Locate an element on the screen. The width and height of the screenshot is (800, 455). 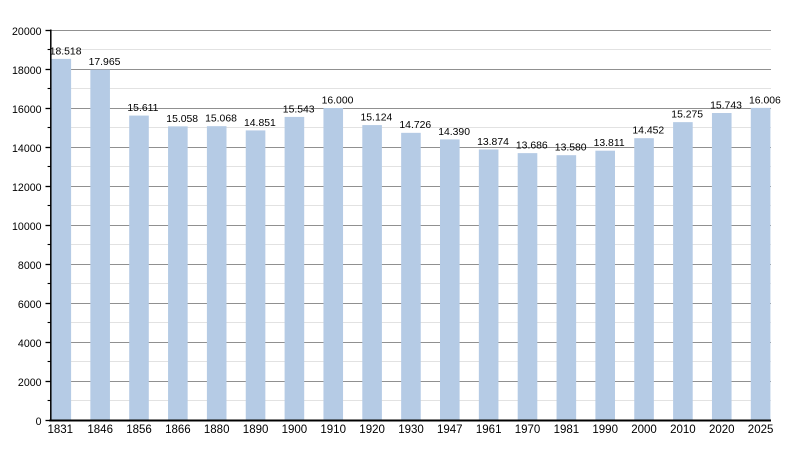
svg-text: 1970 is located at coordinates (528, 430).